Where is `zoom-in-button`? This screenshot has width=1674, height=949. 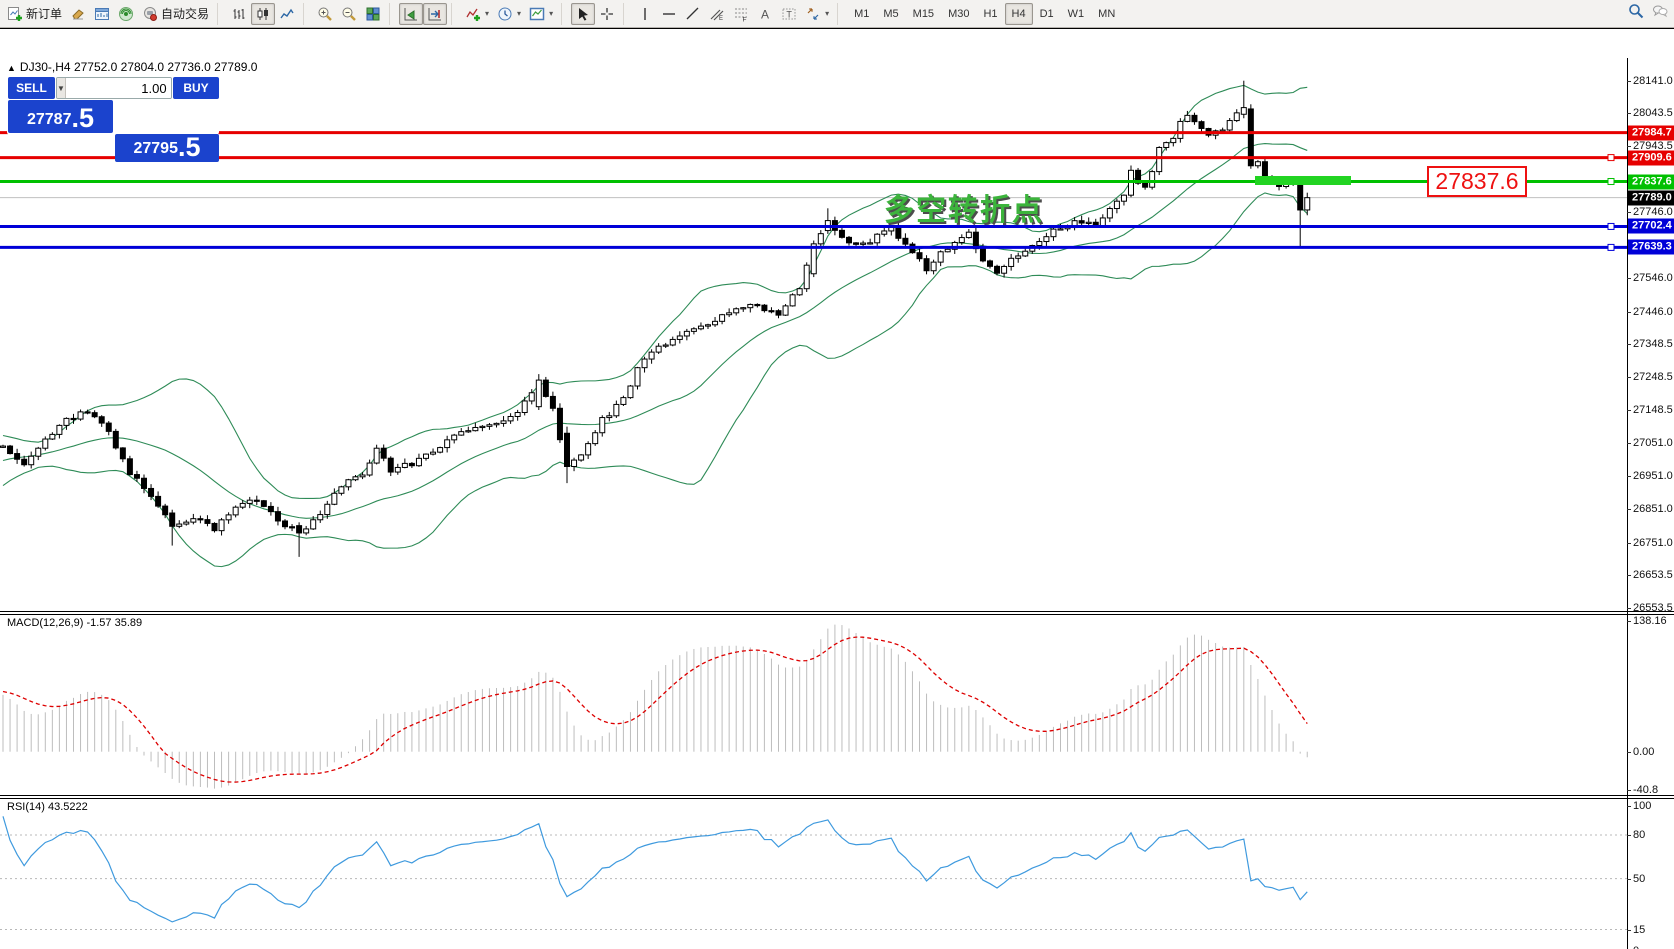 zoom-in-button is located at coordinates (325, 14).